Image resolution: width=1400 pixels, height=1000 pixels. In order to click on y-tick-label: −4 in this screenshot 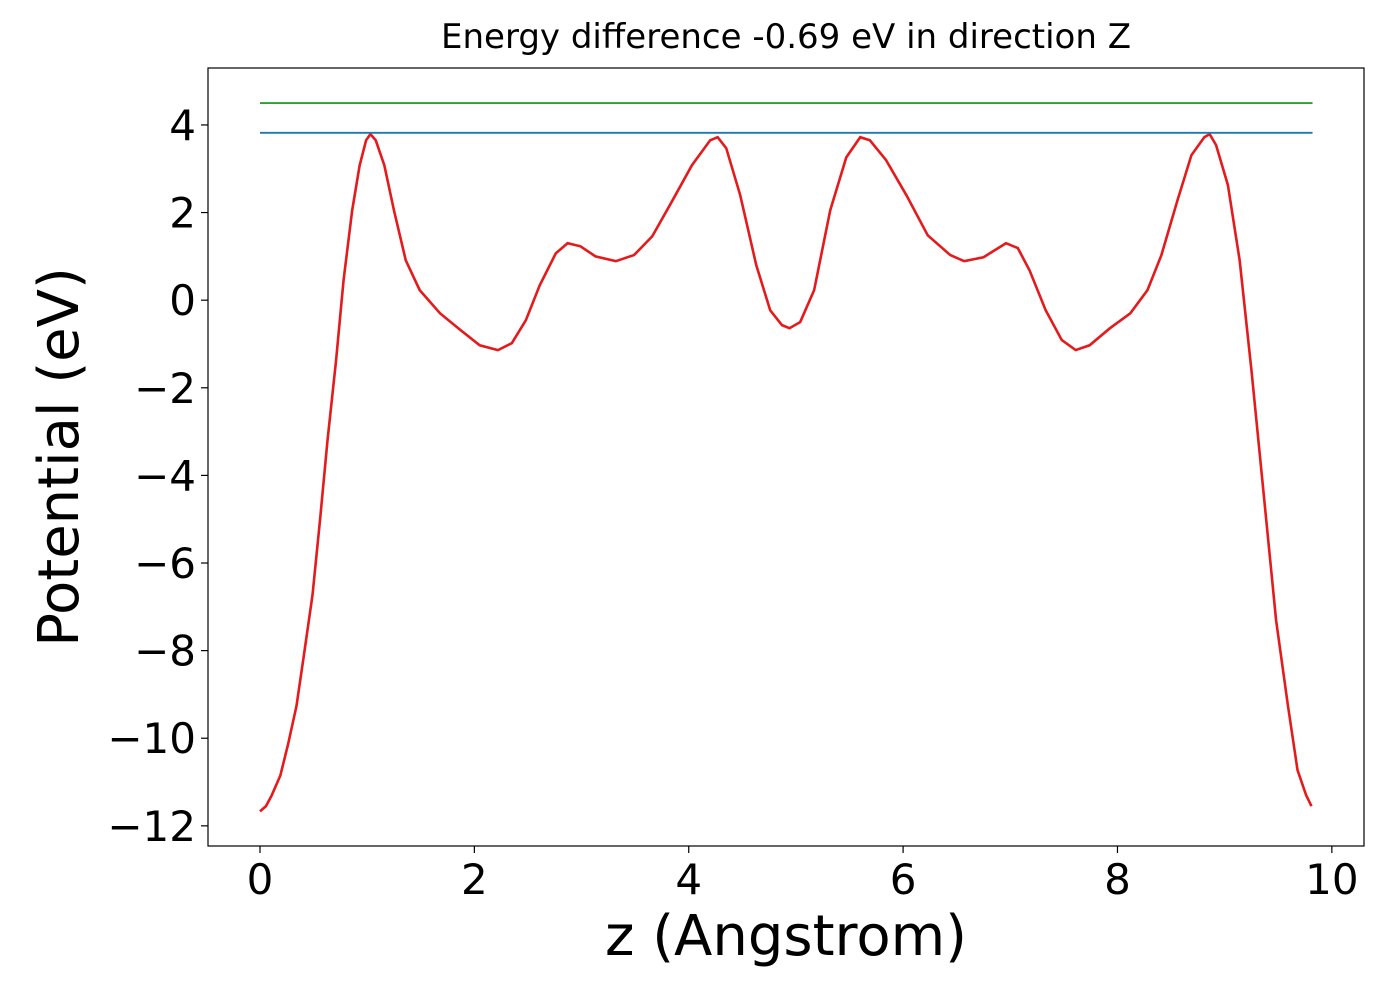, I will do `click(165, 475)`.